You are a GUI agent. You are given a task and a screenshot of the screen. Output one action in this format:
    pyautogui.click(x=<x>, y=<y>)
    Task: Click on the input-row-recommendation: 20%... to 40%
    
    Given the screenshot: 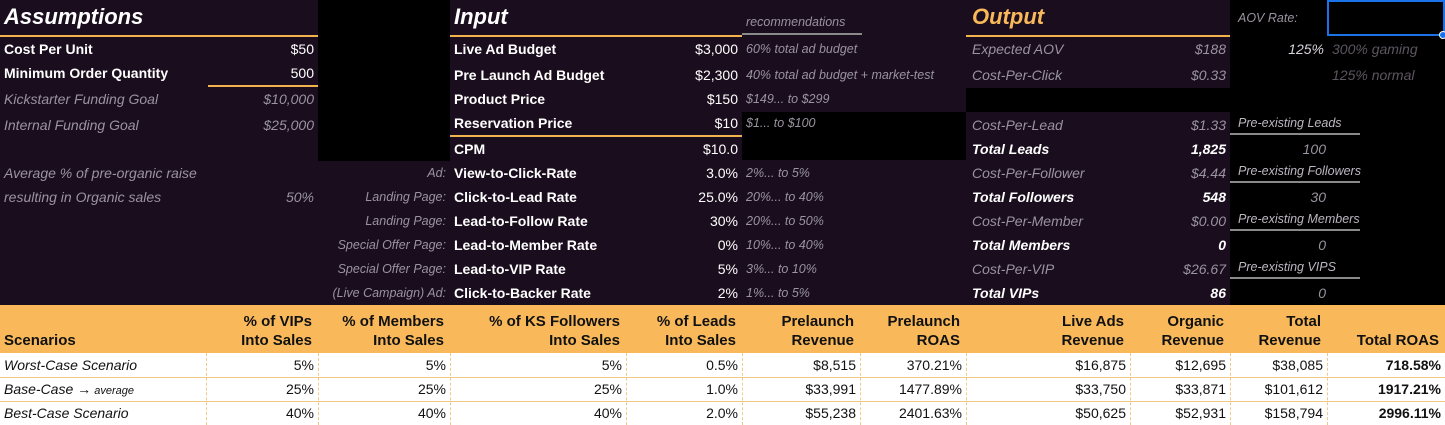 What is the action you would take?
    pyautogui.click(x=785, y=197)
    